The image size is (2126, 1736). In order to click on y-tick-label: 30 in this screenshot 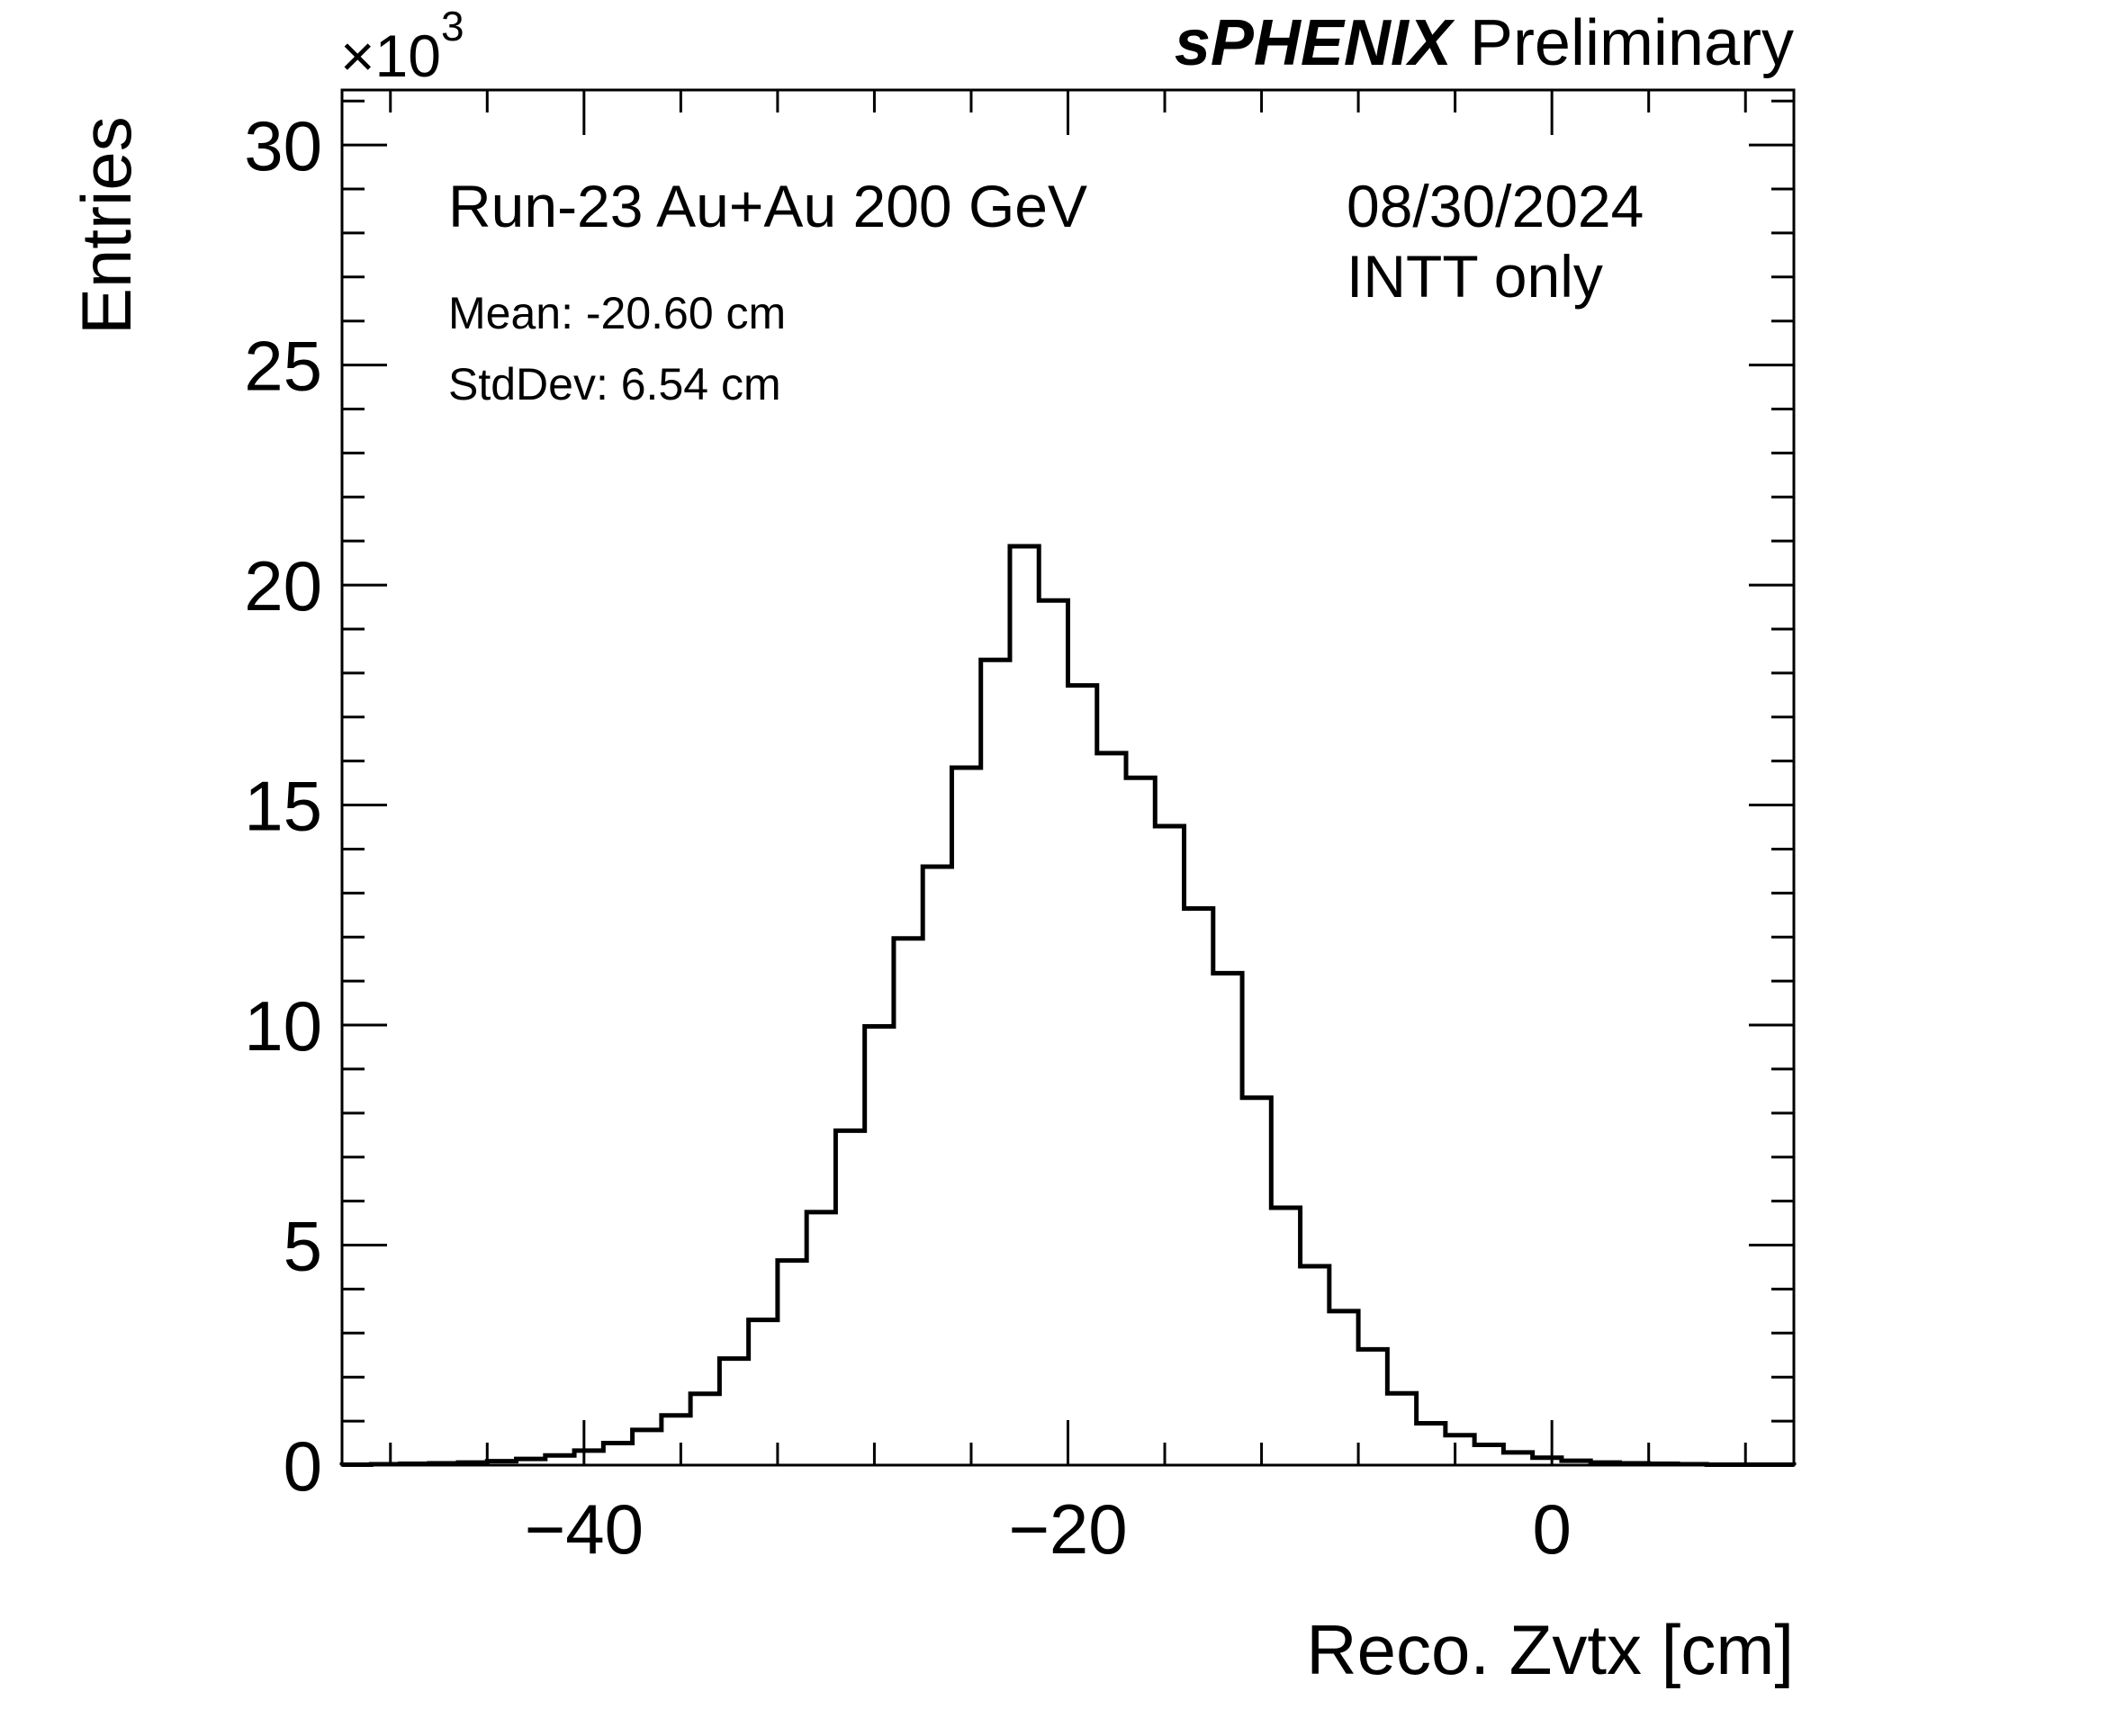, I will do `click(283, 145)`.